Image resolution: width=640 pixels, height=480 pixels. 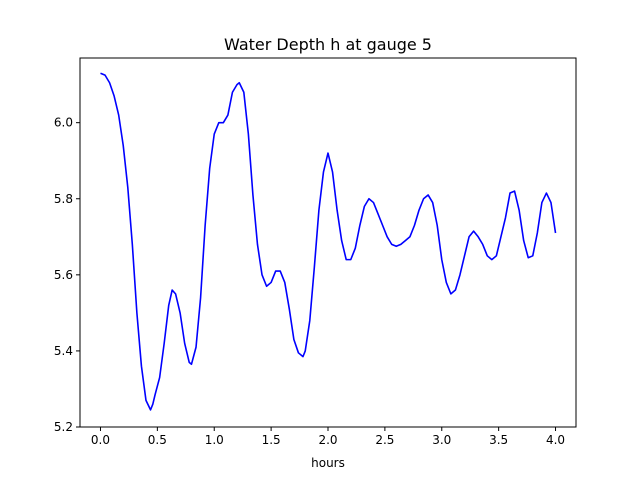 I want to click on y-axis: 5.2 5.4 5.6 5.8 6.0, so click(x=67, y=275).